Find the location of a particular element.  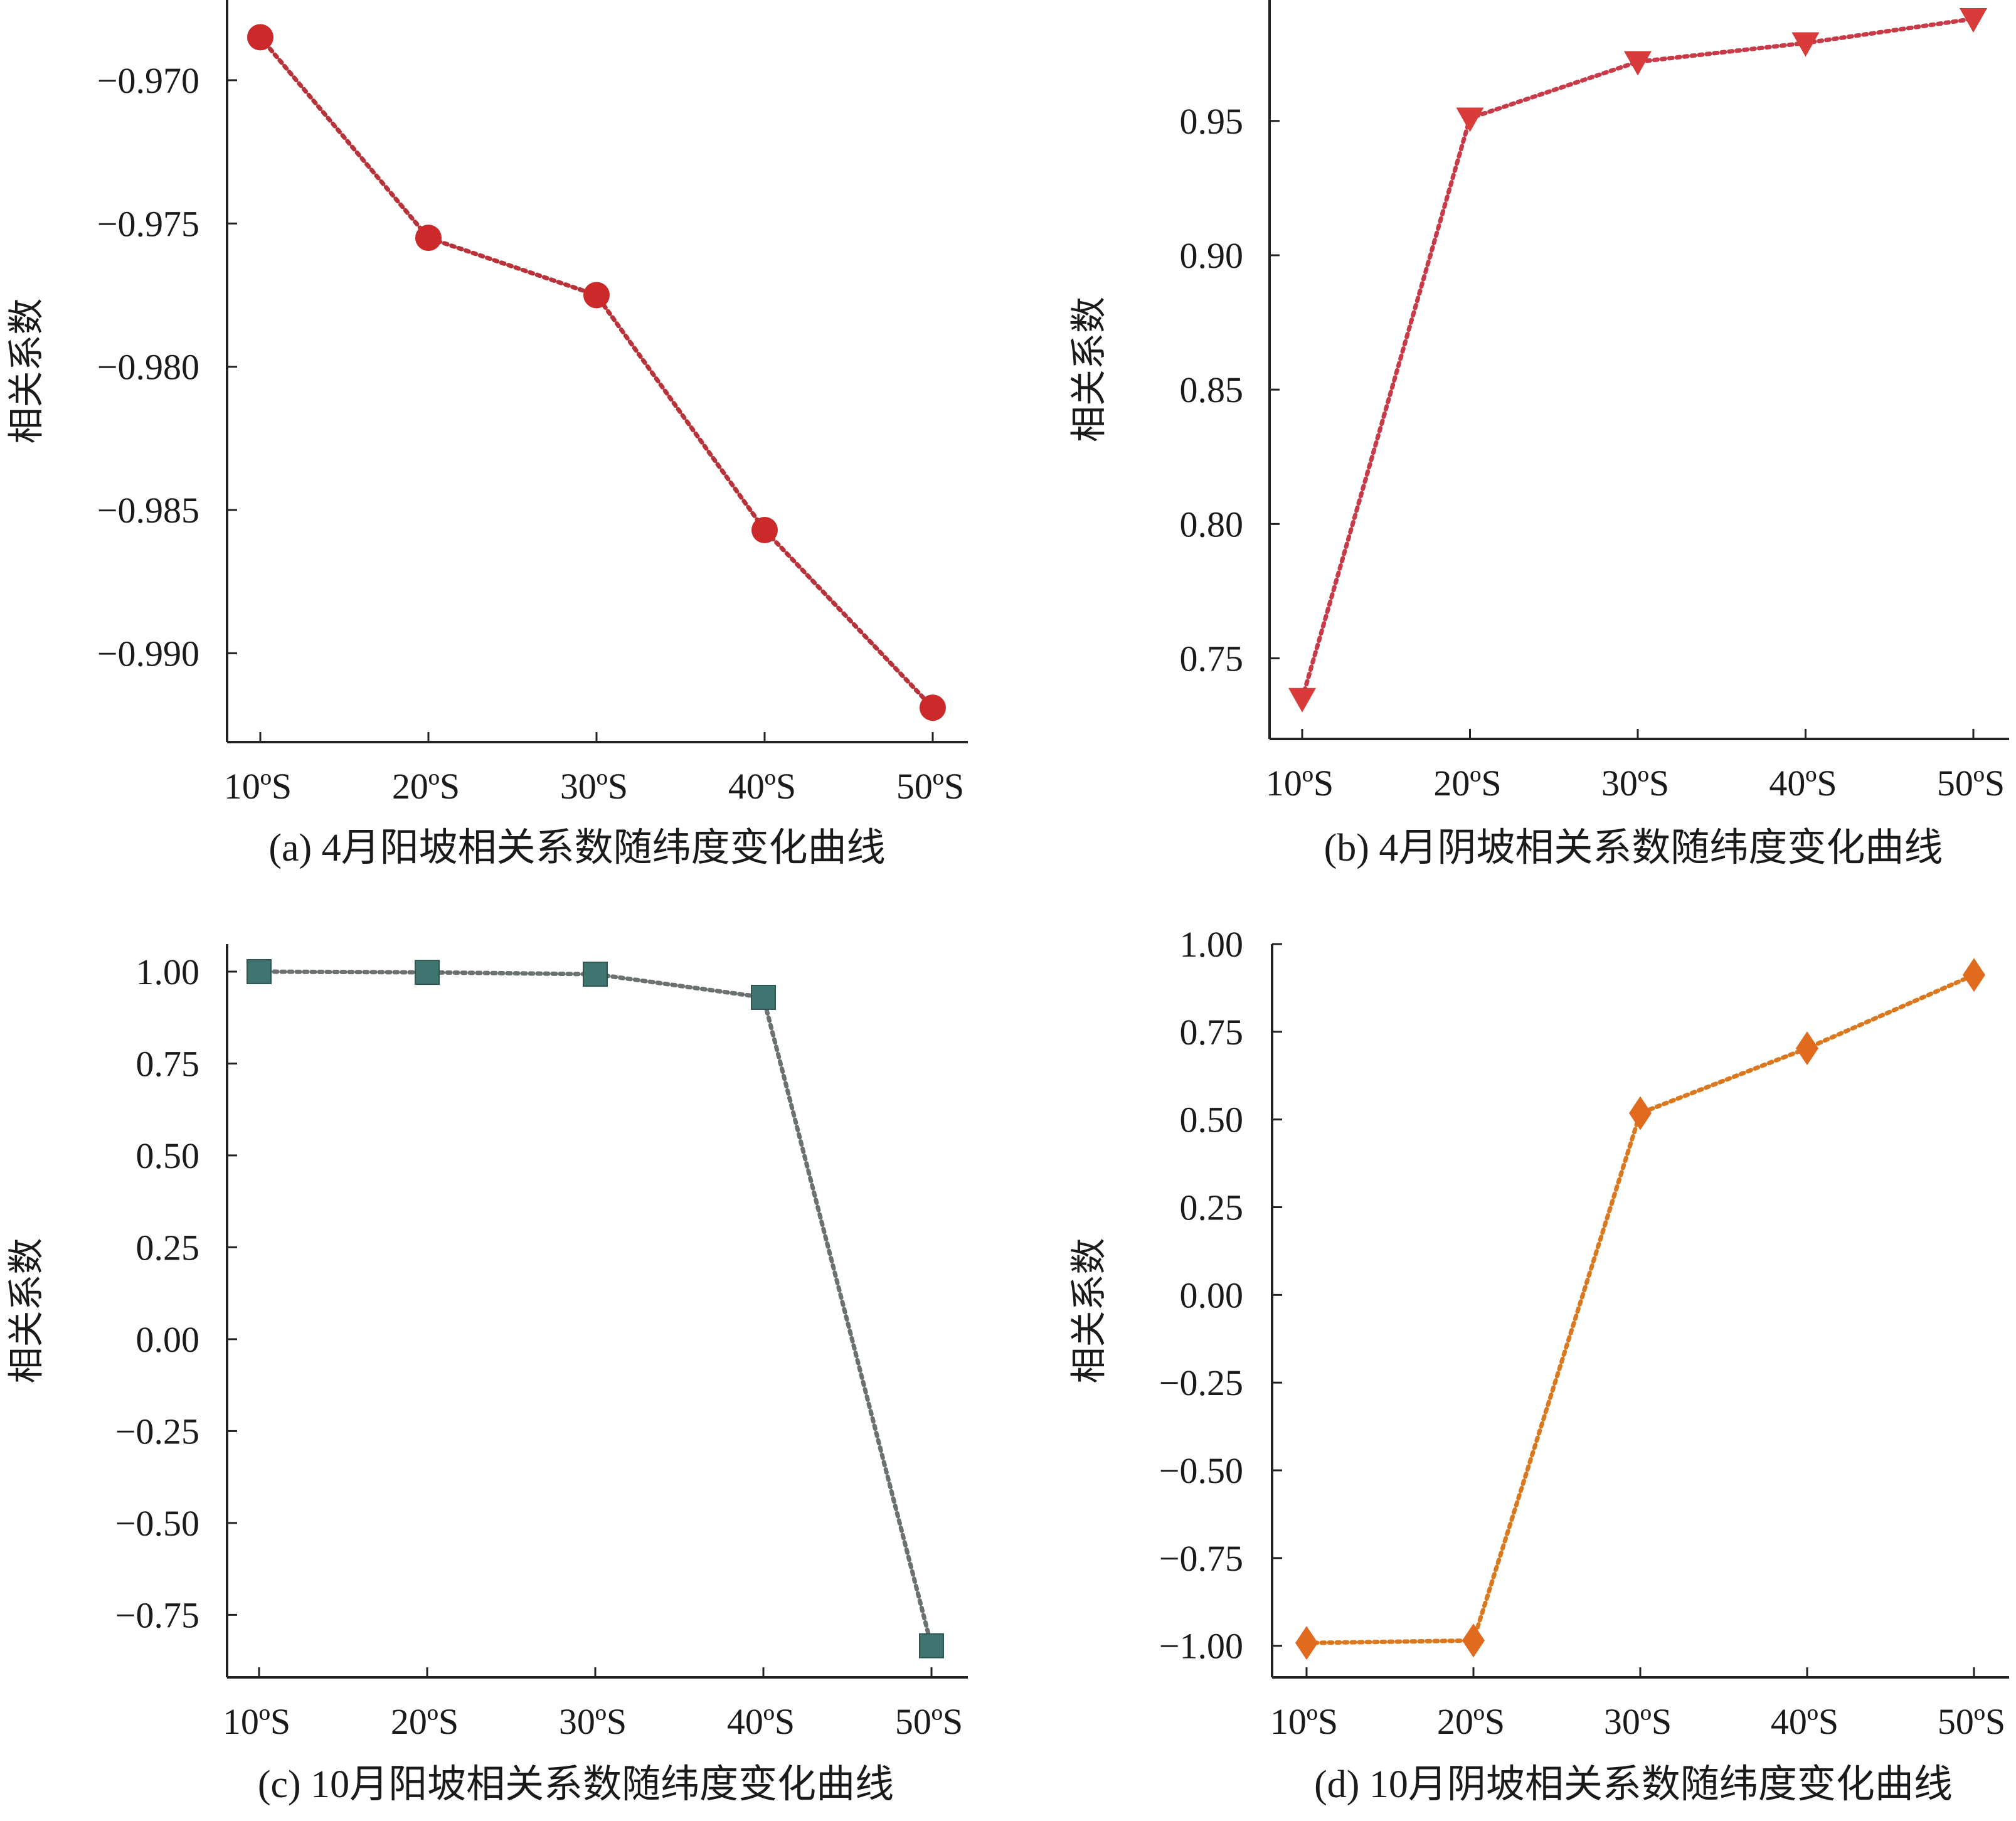

y-tick-label: 0.85 is located at coordinates (1212, 389).